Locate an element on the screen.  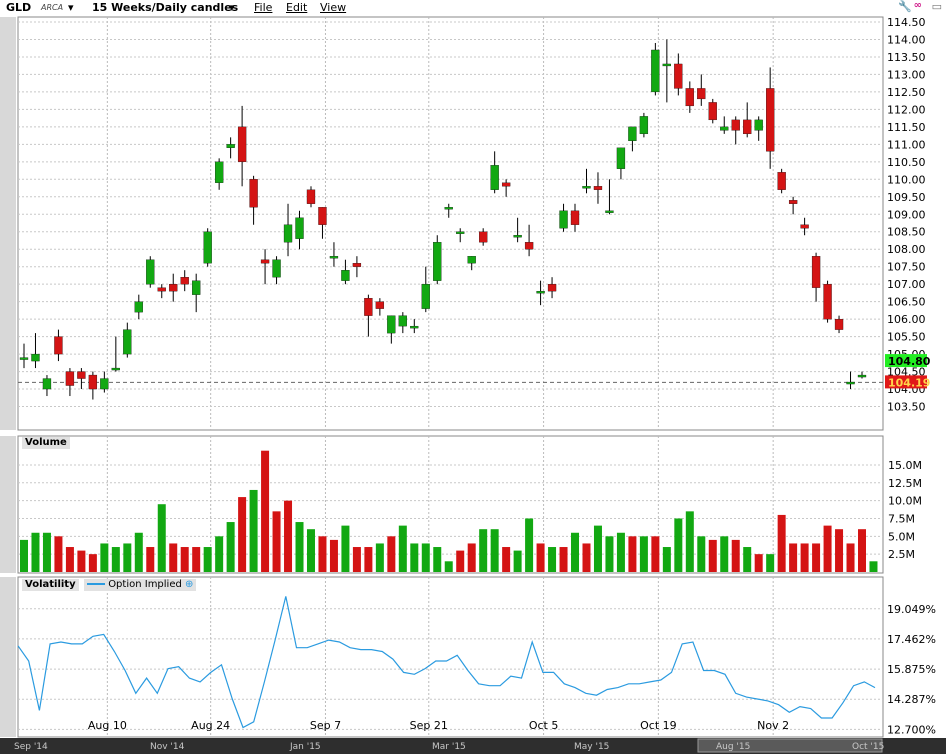
price-tick-label: 111.00 is located at coordinates (906, 144).